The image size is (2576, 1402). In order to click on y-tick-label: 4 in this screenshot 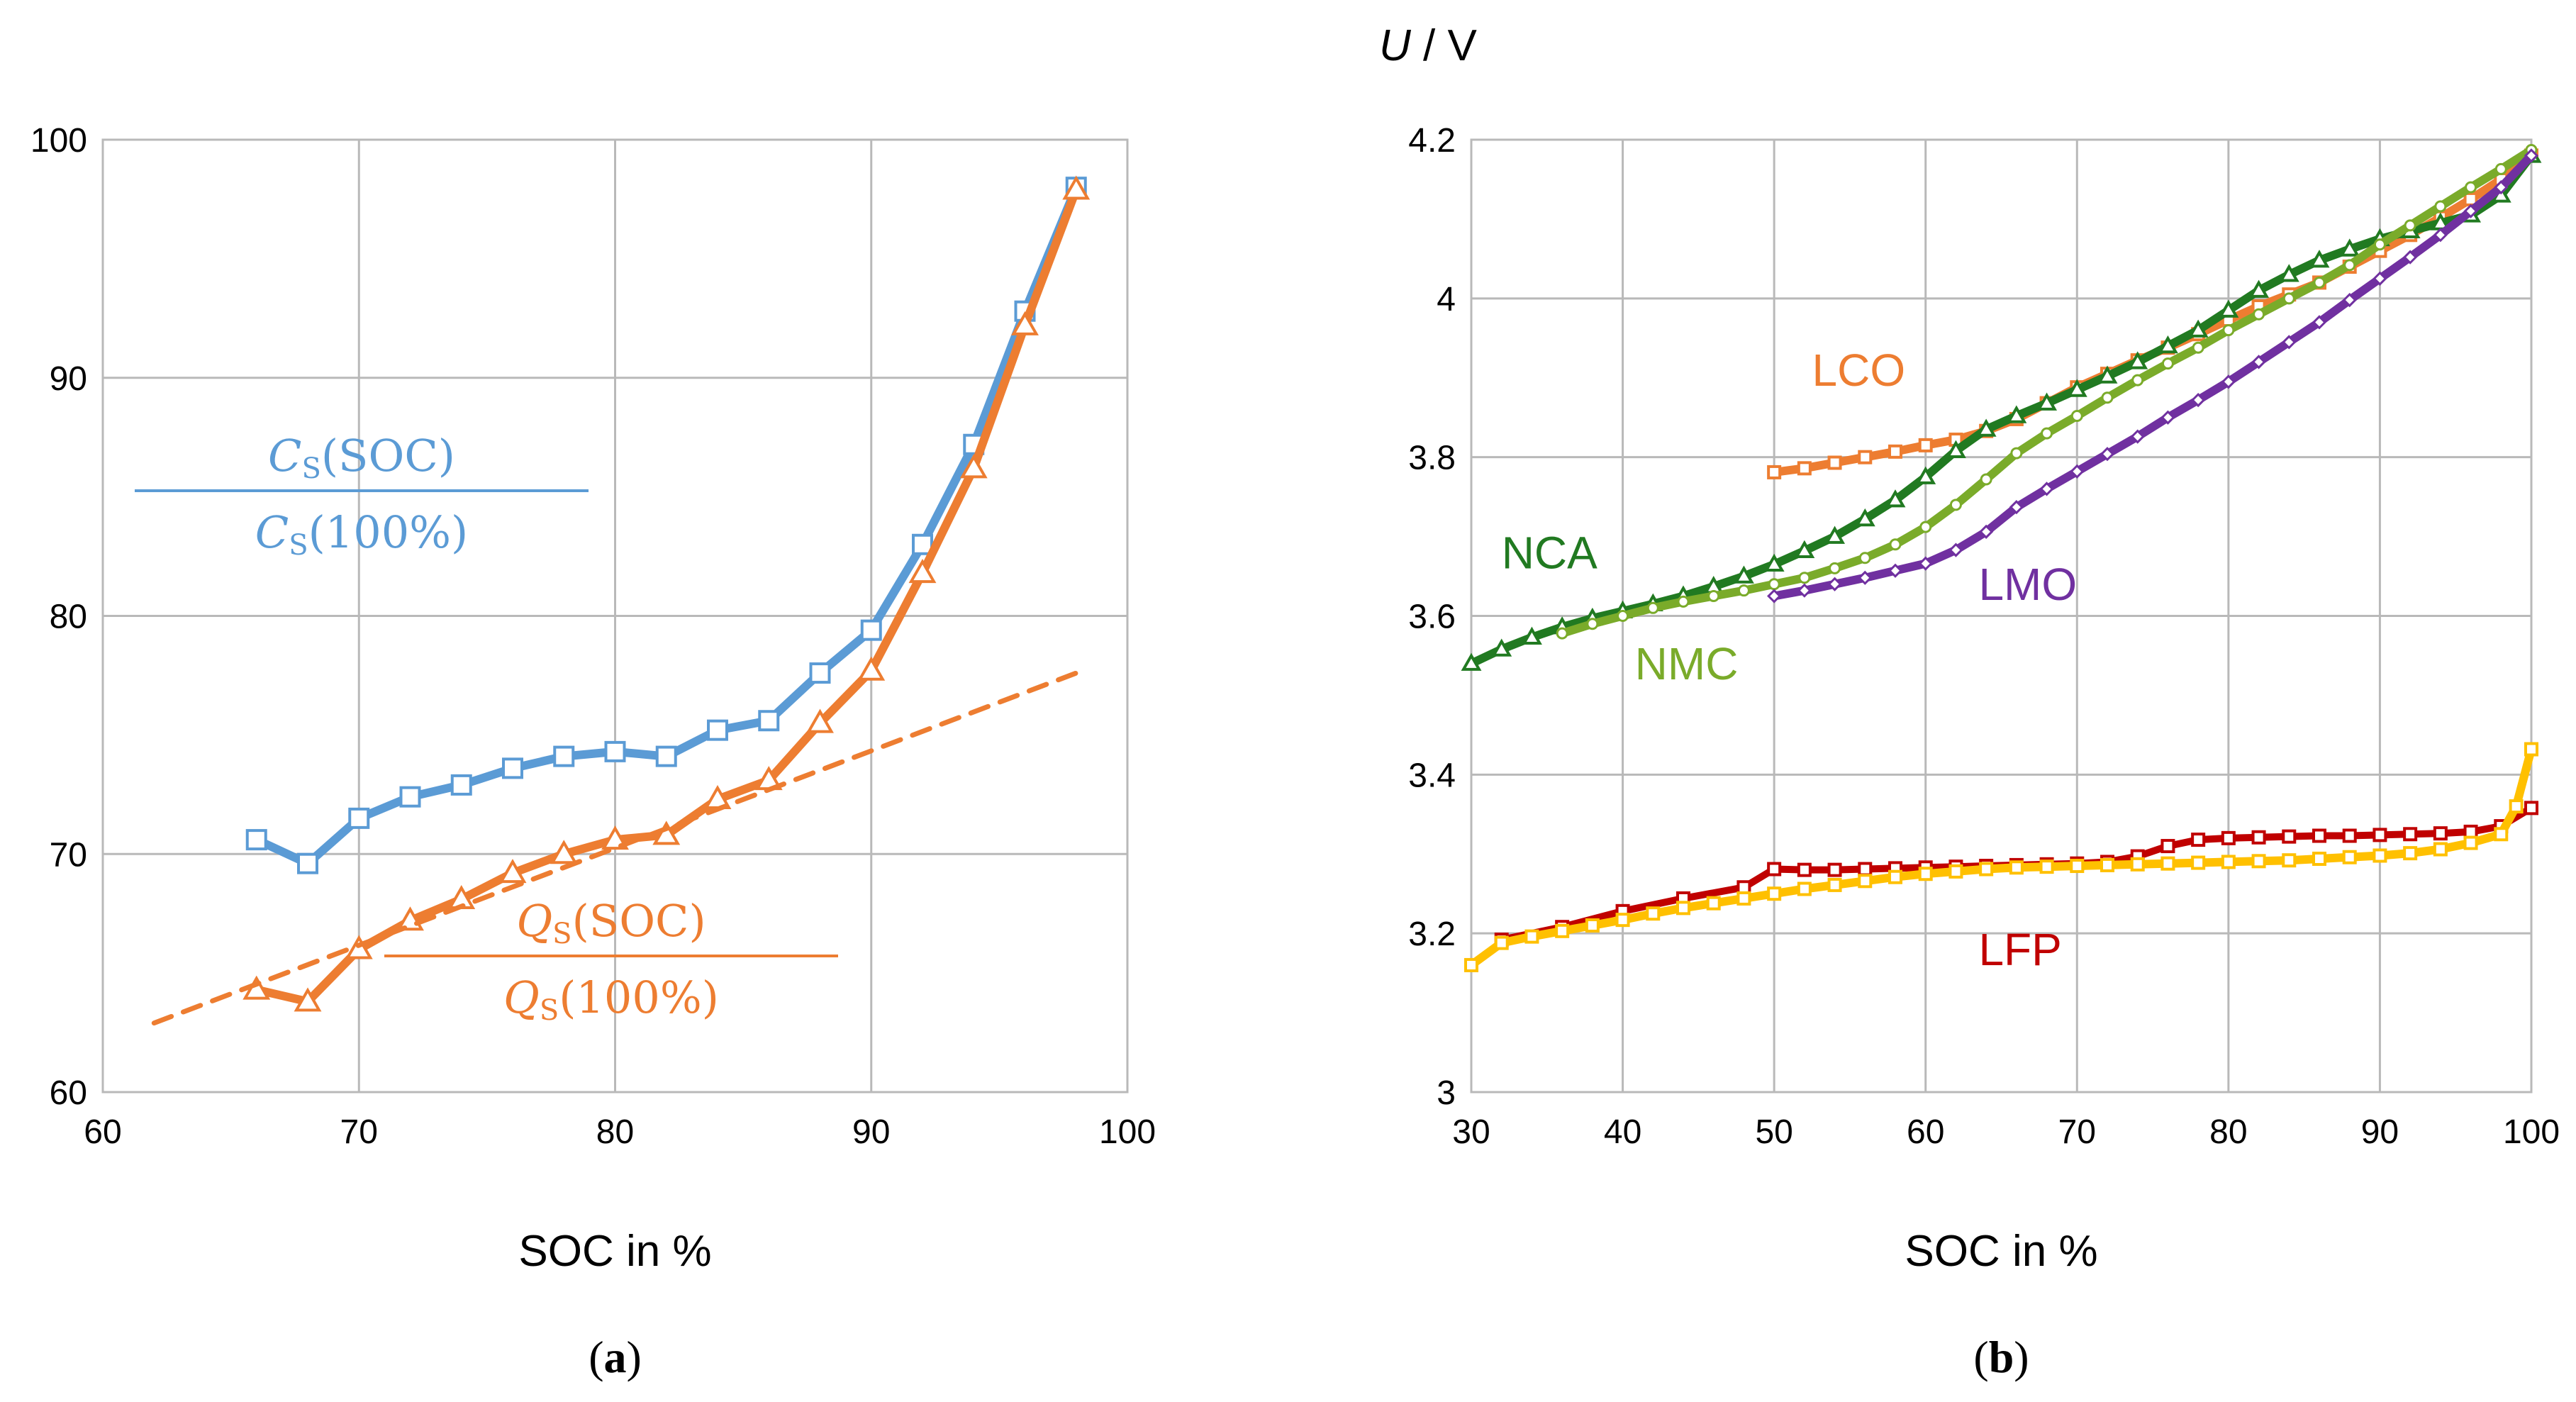, I will do `click(1446, 300)`.